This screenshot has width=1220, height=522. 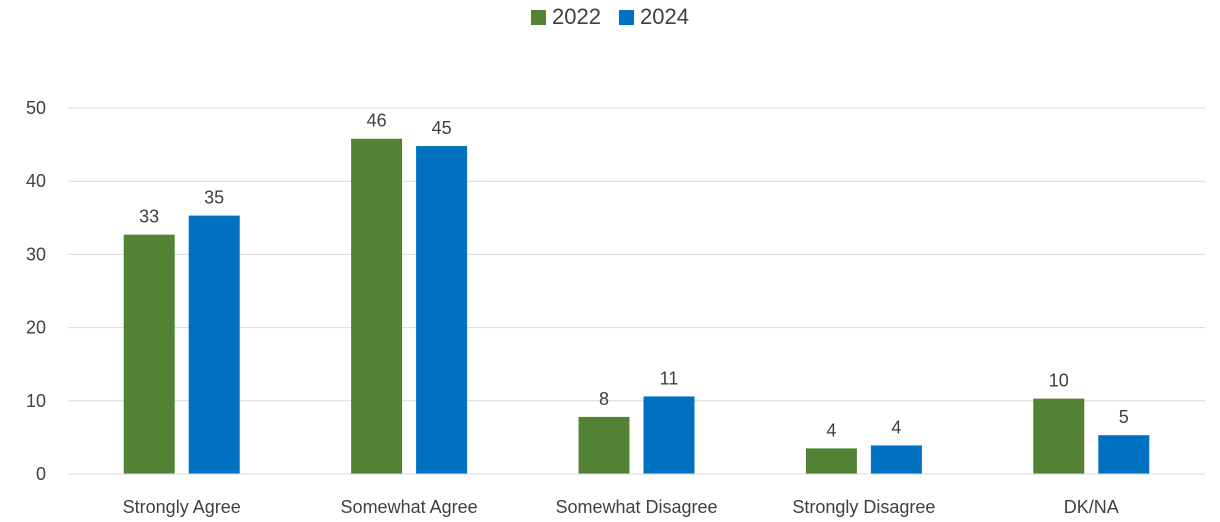 I want to click on data-label-2022-3: 4, so click(x=831, y=430).